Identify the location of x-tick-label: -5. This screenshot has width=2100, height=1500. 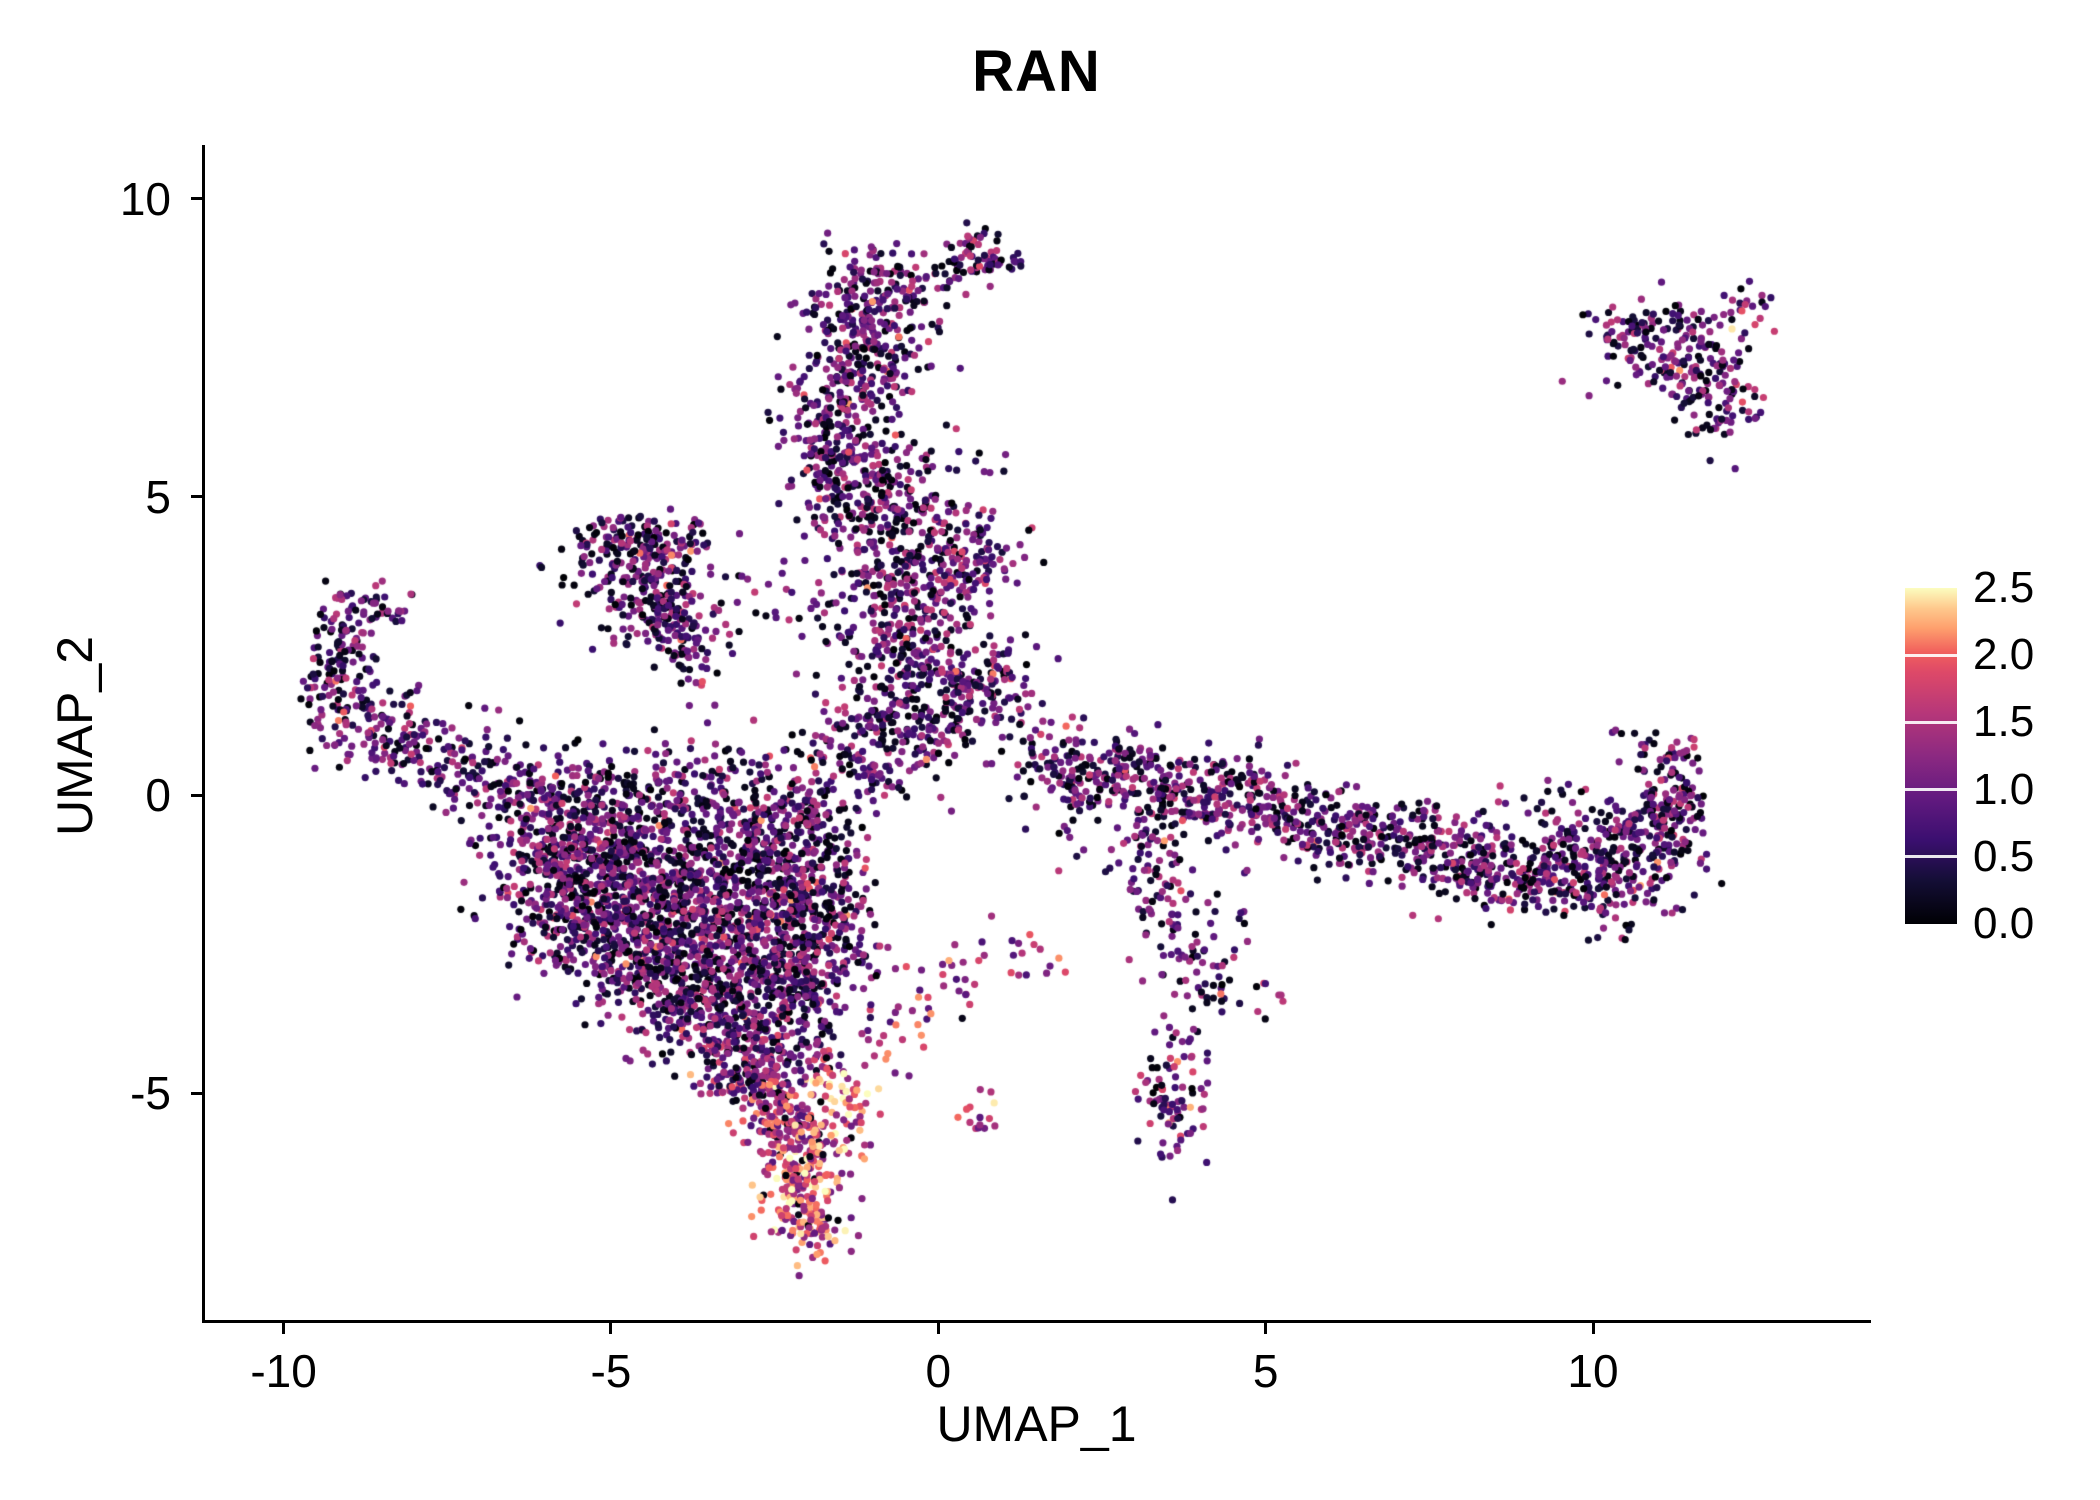
(611, 1371).